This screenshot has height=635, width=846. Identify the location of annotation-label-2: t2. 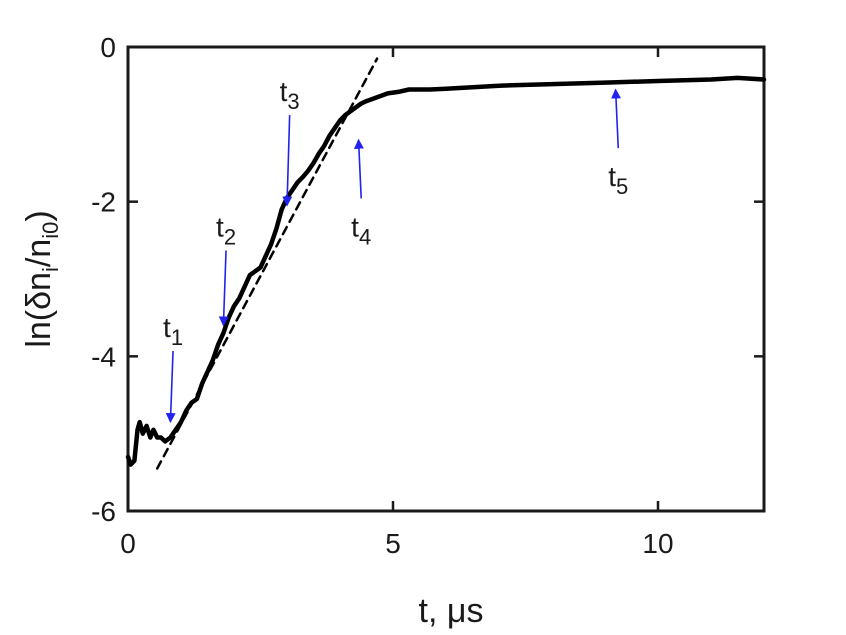
(226, 230).